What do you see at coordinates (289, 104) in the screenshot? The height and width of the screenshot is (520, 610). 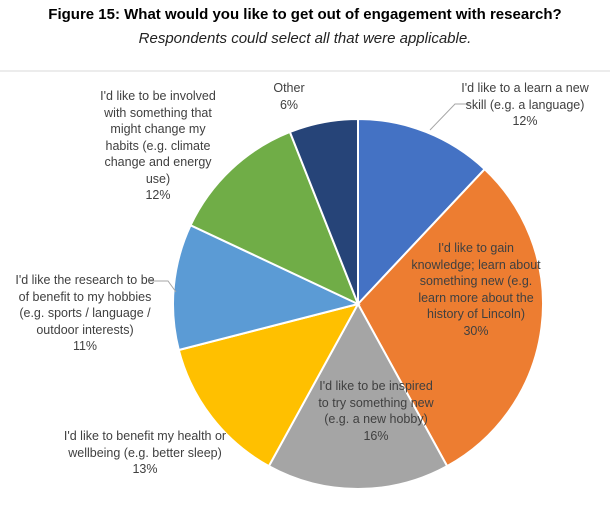 I see `value-label: 6%` at bounding box center [289, 104].